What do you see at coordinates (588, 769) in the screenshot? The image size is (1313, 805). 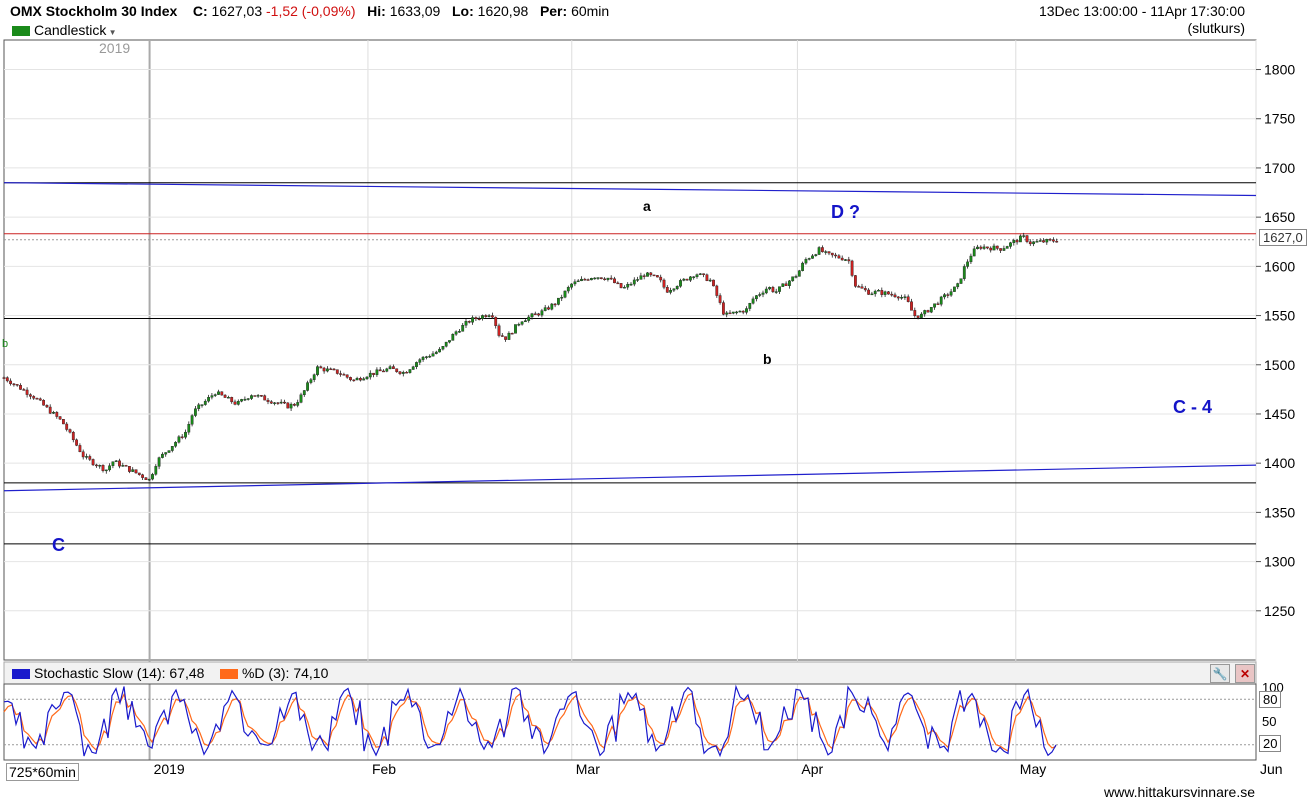 I see `x-tick-label: Mar` at bounding box center [588, 769].